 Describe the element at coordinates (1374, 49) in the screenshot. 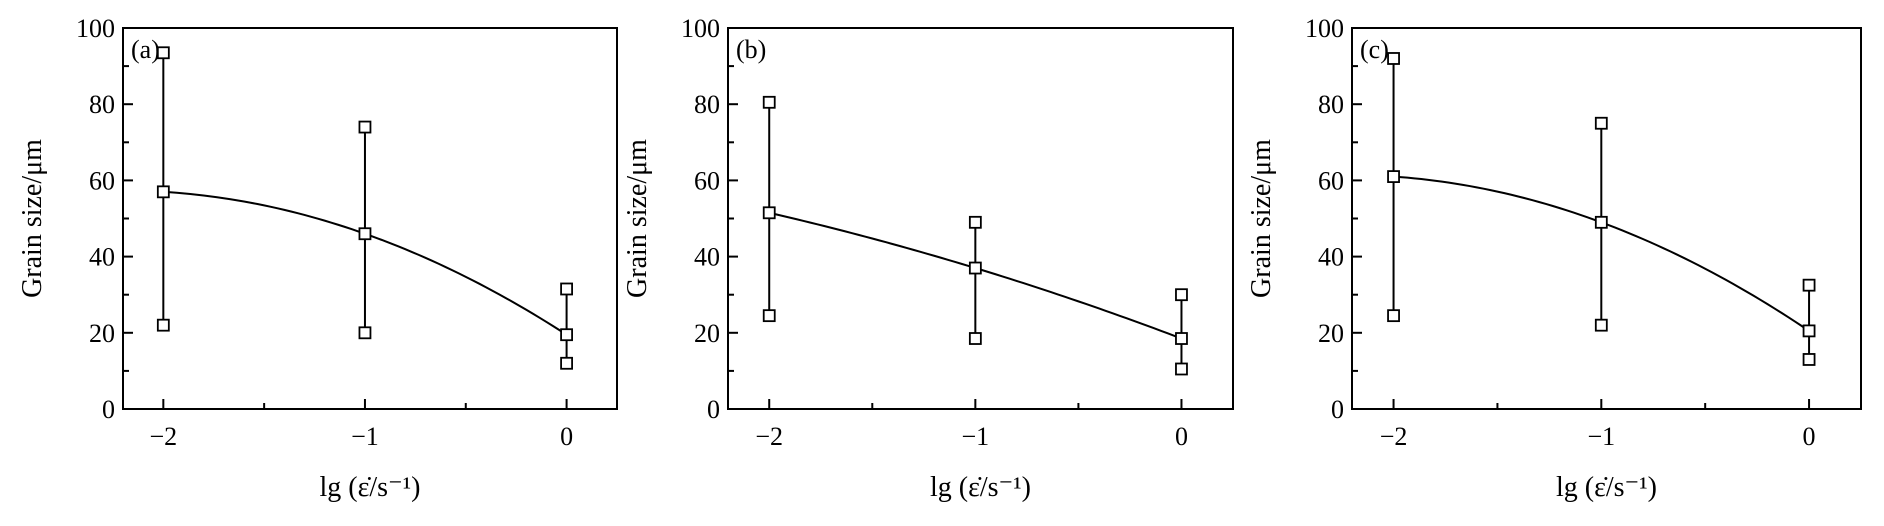

I see `panel-label: (c)` at that location.